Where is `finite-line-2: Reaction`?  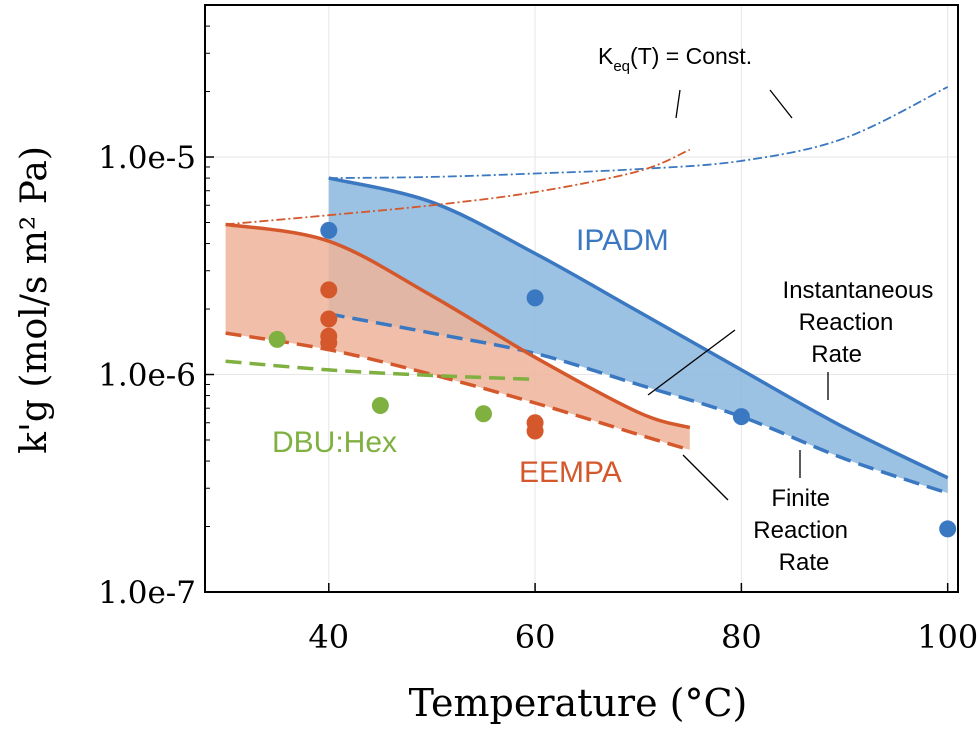
finite-line-2: Reaction is located at coordinates (800, 530).